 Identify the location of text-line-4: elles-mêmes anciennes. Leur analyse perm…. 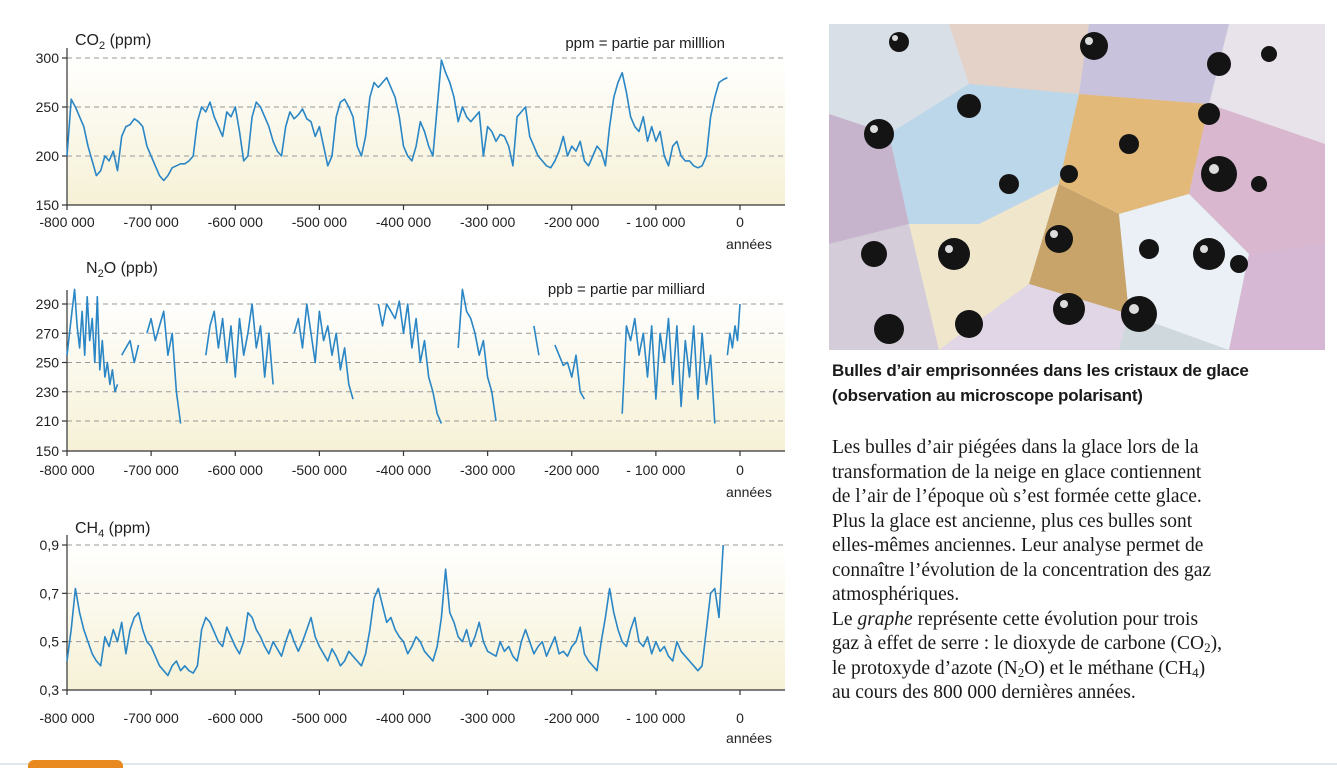
(1018, 545).